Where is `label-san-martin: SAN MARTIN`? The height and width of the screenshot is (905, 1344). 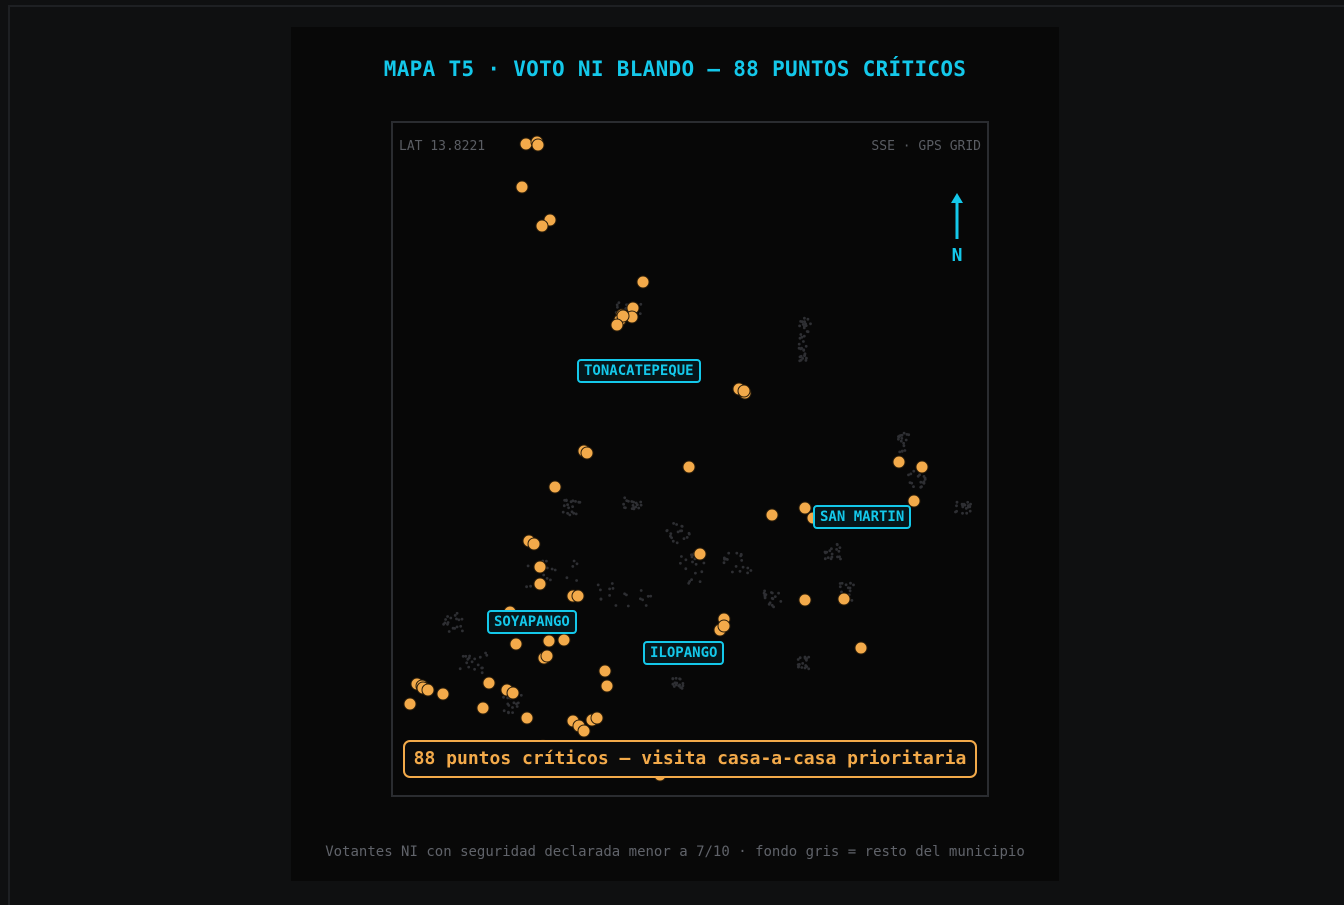 label-san-martin: SAN MARTIN is located at coordinates (862, 517).